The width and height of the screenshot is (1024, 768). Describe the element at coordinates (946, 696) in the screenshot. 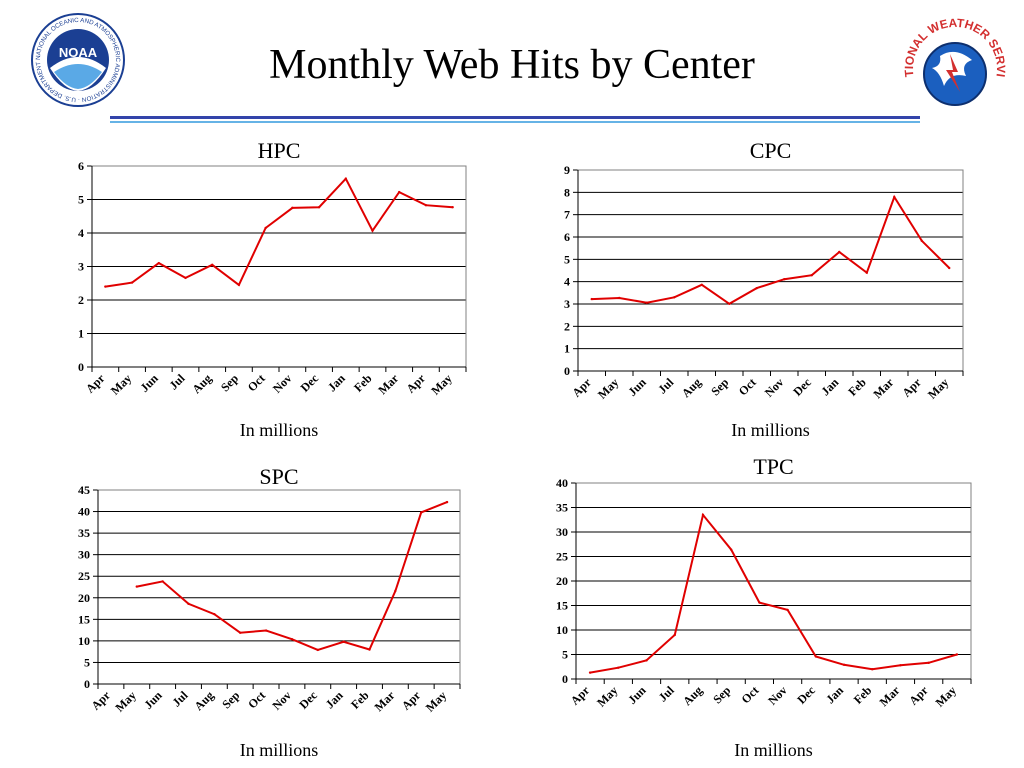

I see `x-tick-label: May` at that location.